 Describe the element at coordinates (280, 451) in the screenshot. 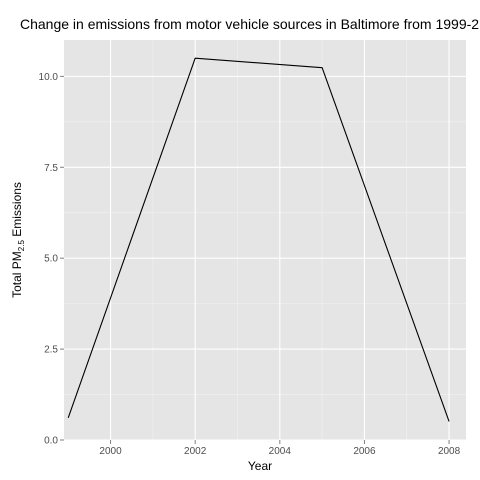

I see `x-tick-label: 2004` at that location.